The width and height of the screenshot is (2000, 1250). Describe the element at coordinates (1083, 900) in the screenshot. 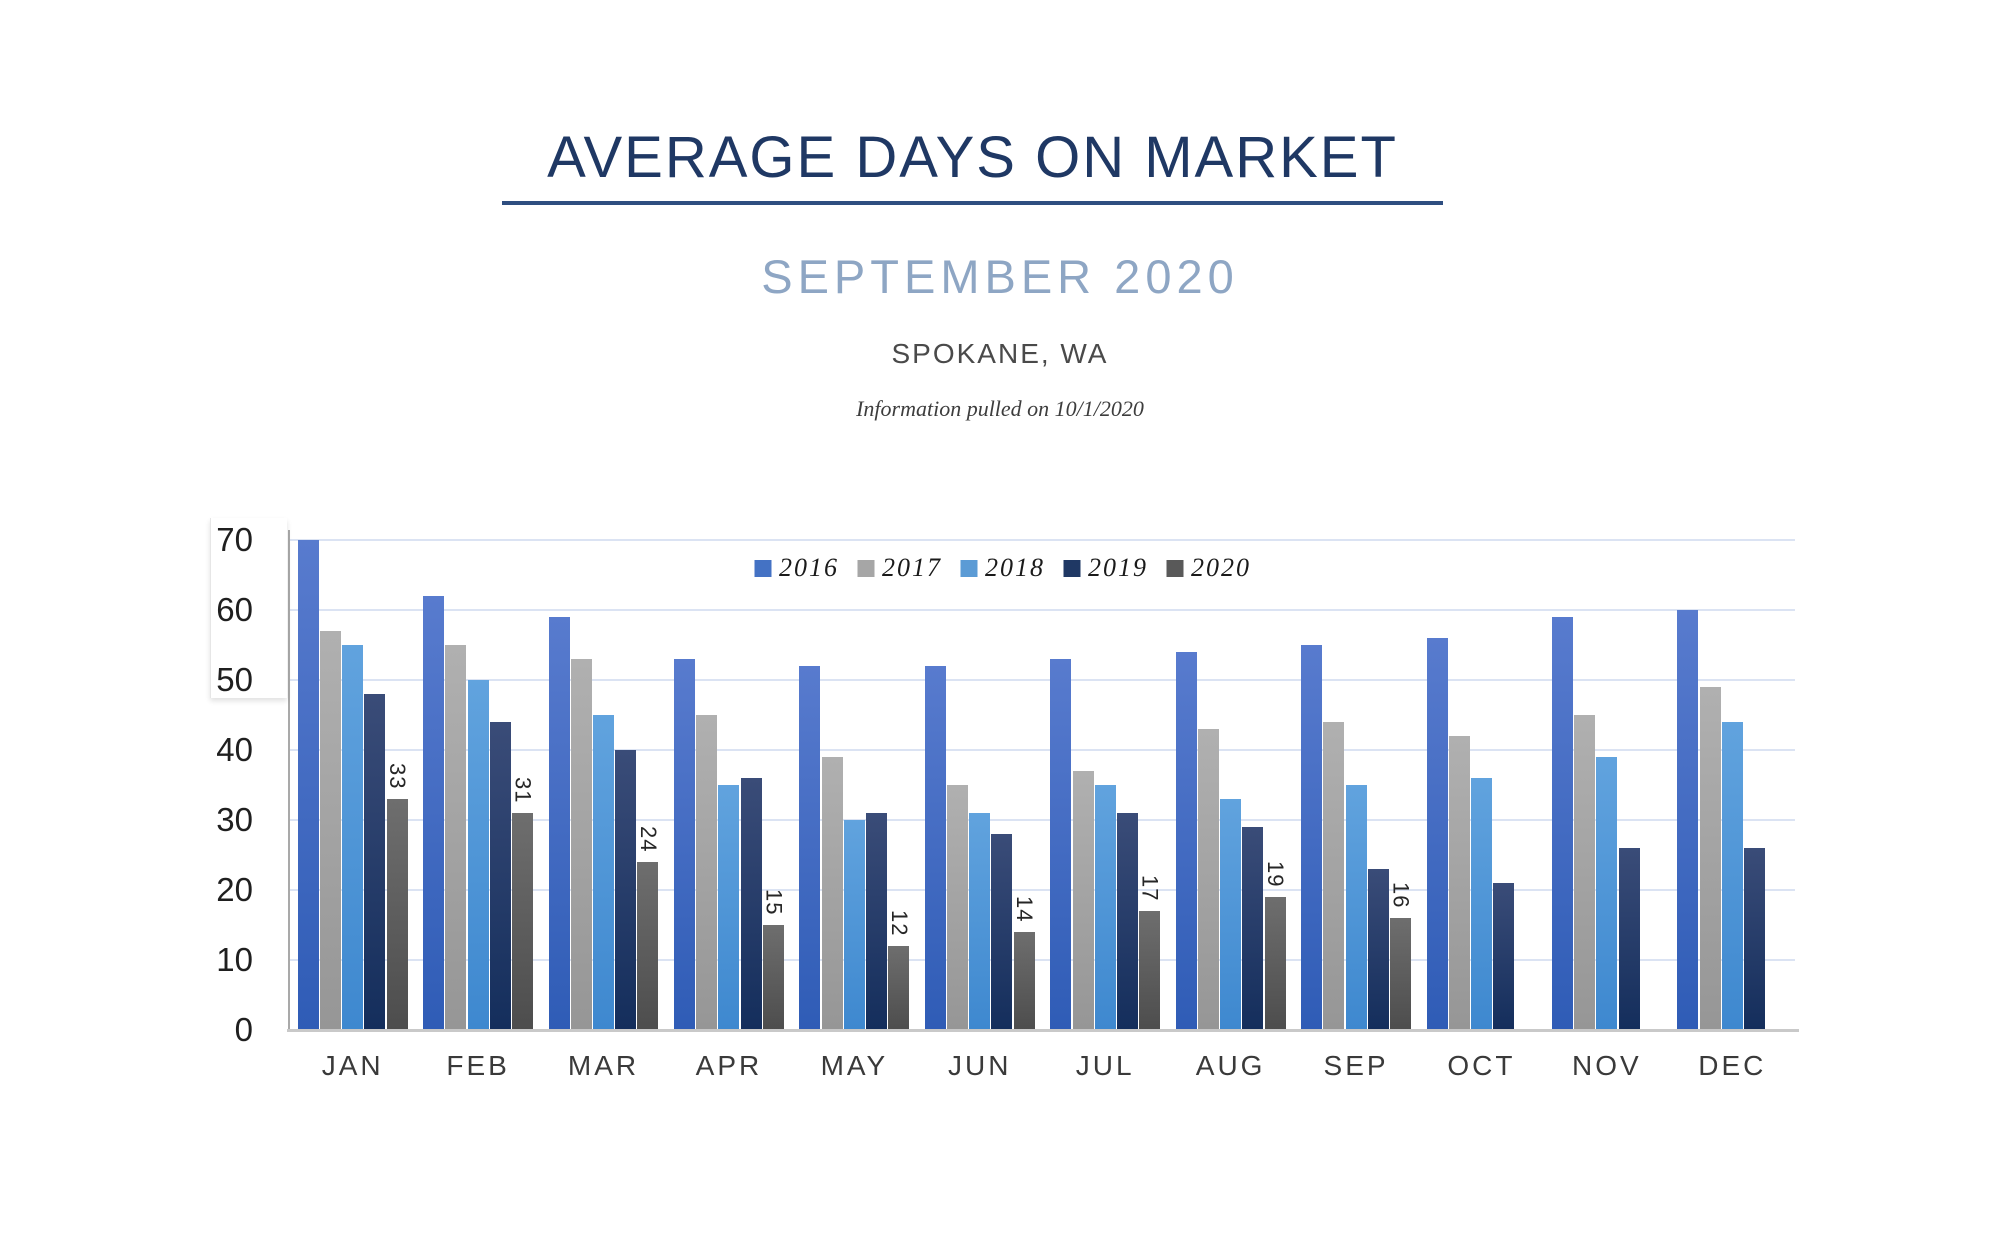

I see `bar-2017-jul` at that location.